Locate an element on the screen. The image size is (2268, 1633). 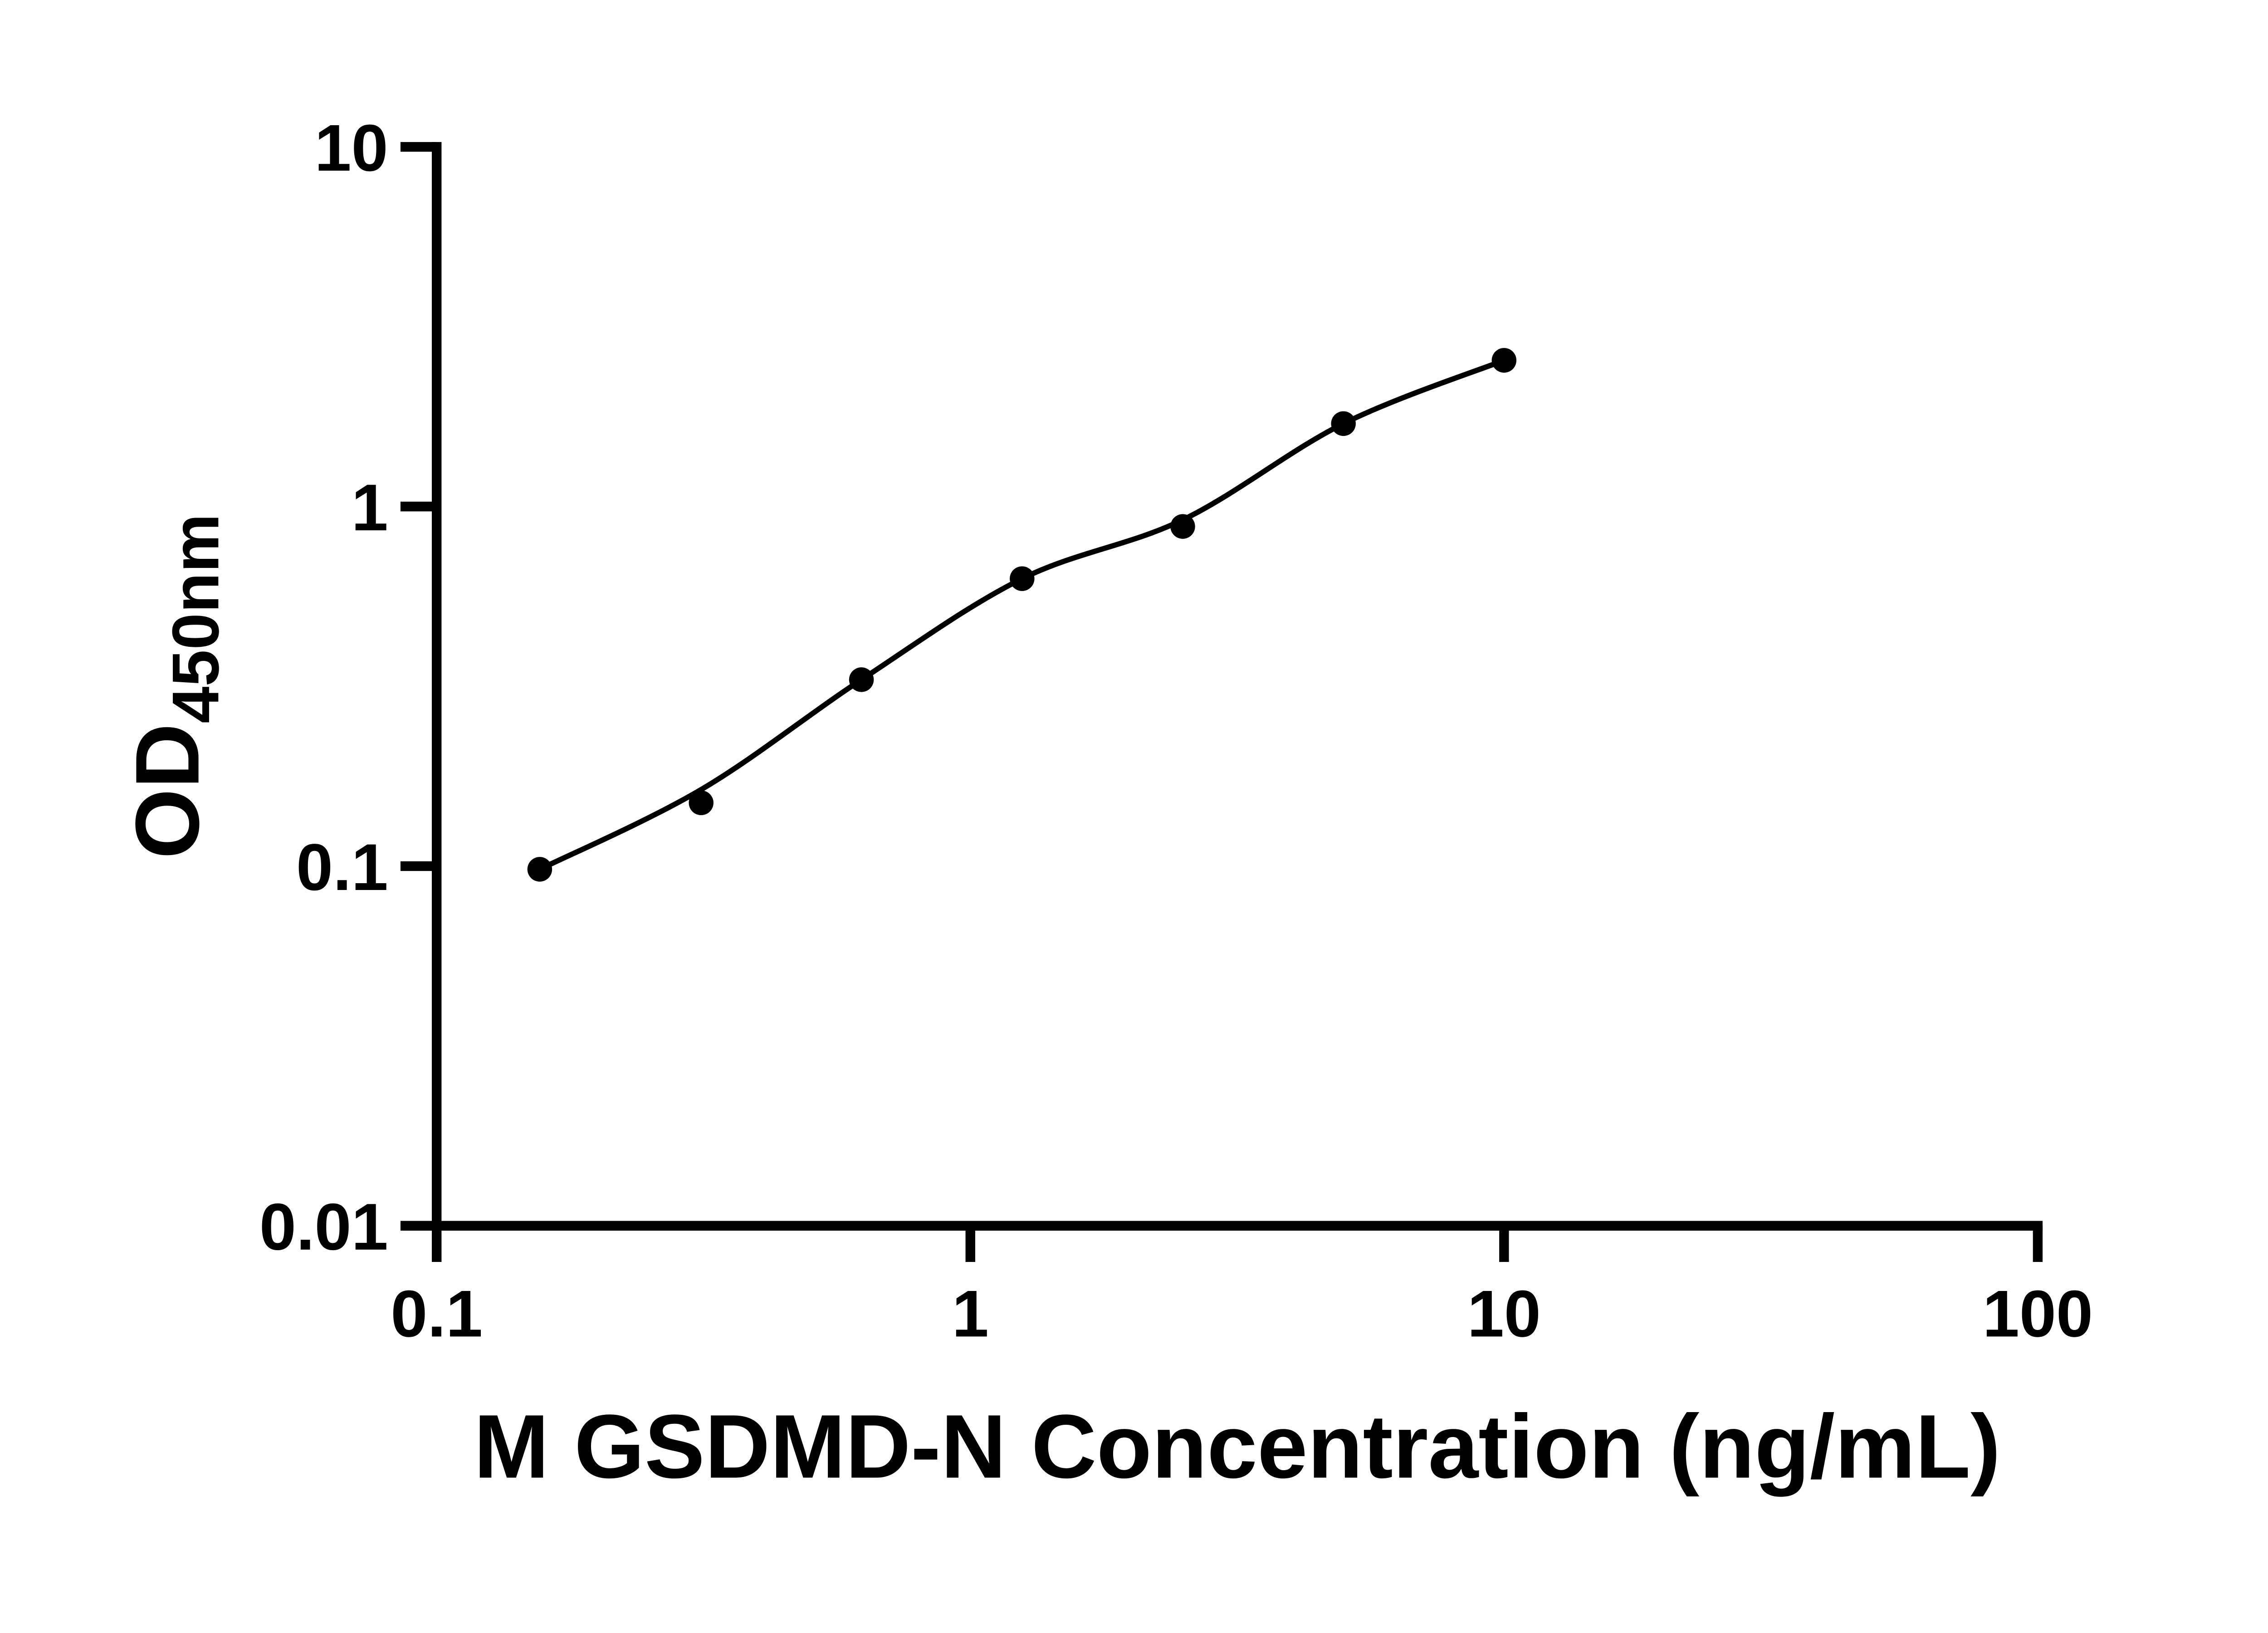
x-axis-ticks is located at coordinates (1237, 1244).